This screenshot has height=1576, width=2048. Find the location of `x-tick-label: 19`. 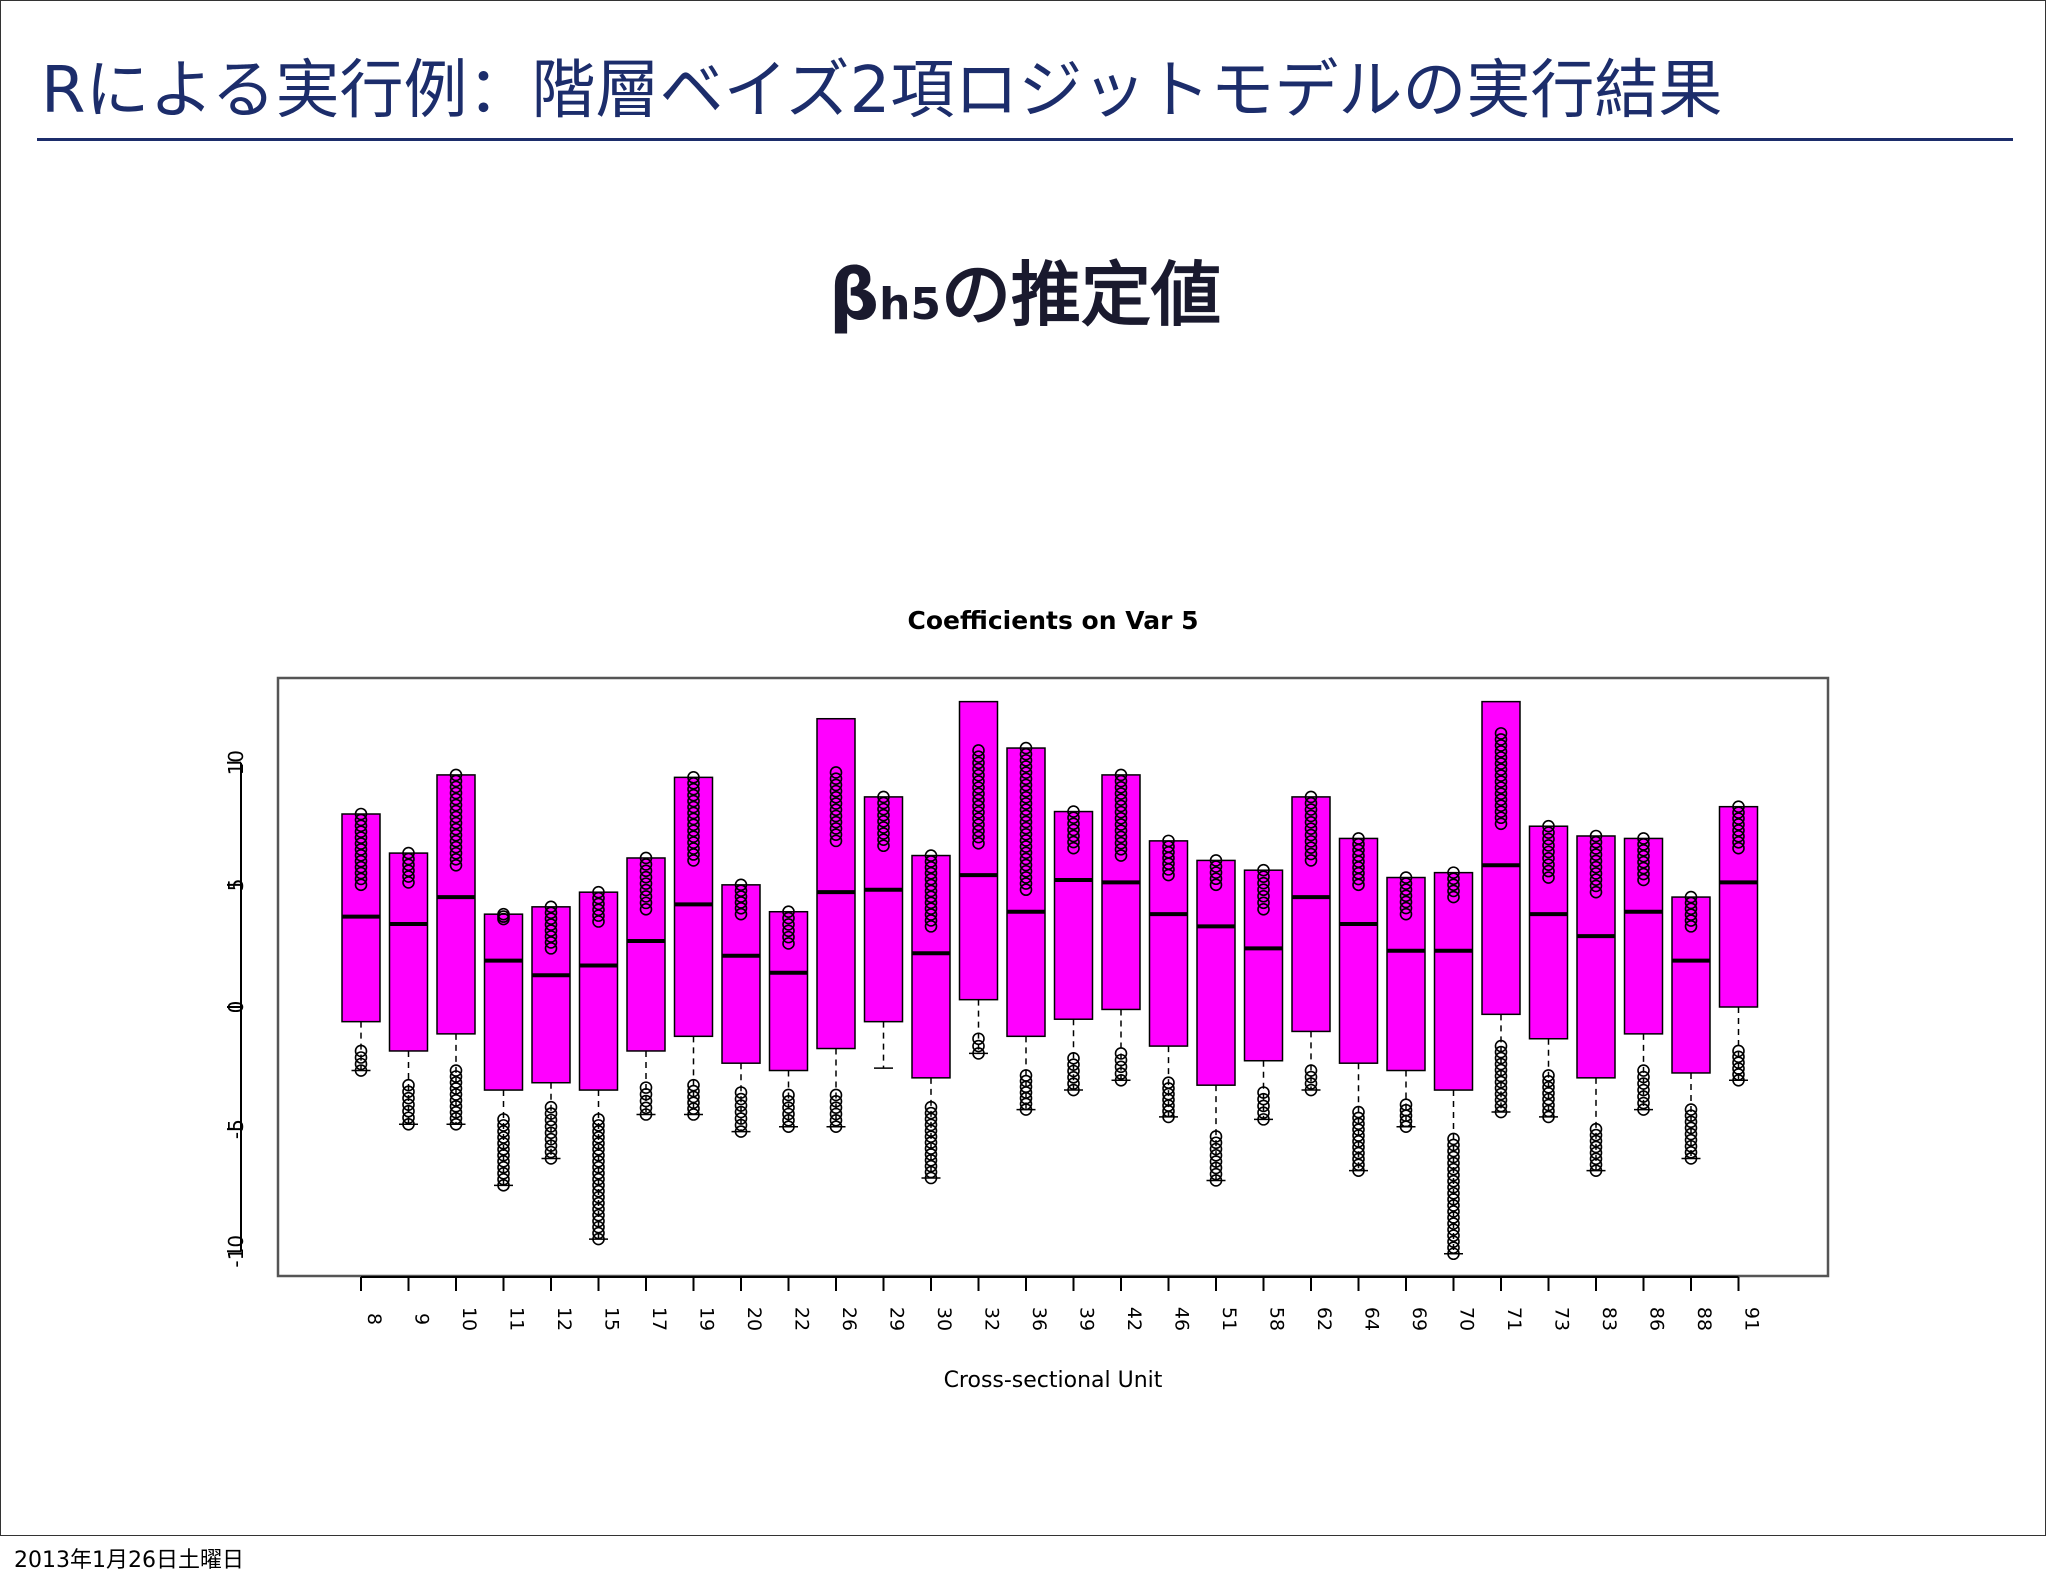

x-tick-label: 19 is located at coordinates (707, 1319).